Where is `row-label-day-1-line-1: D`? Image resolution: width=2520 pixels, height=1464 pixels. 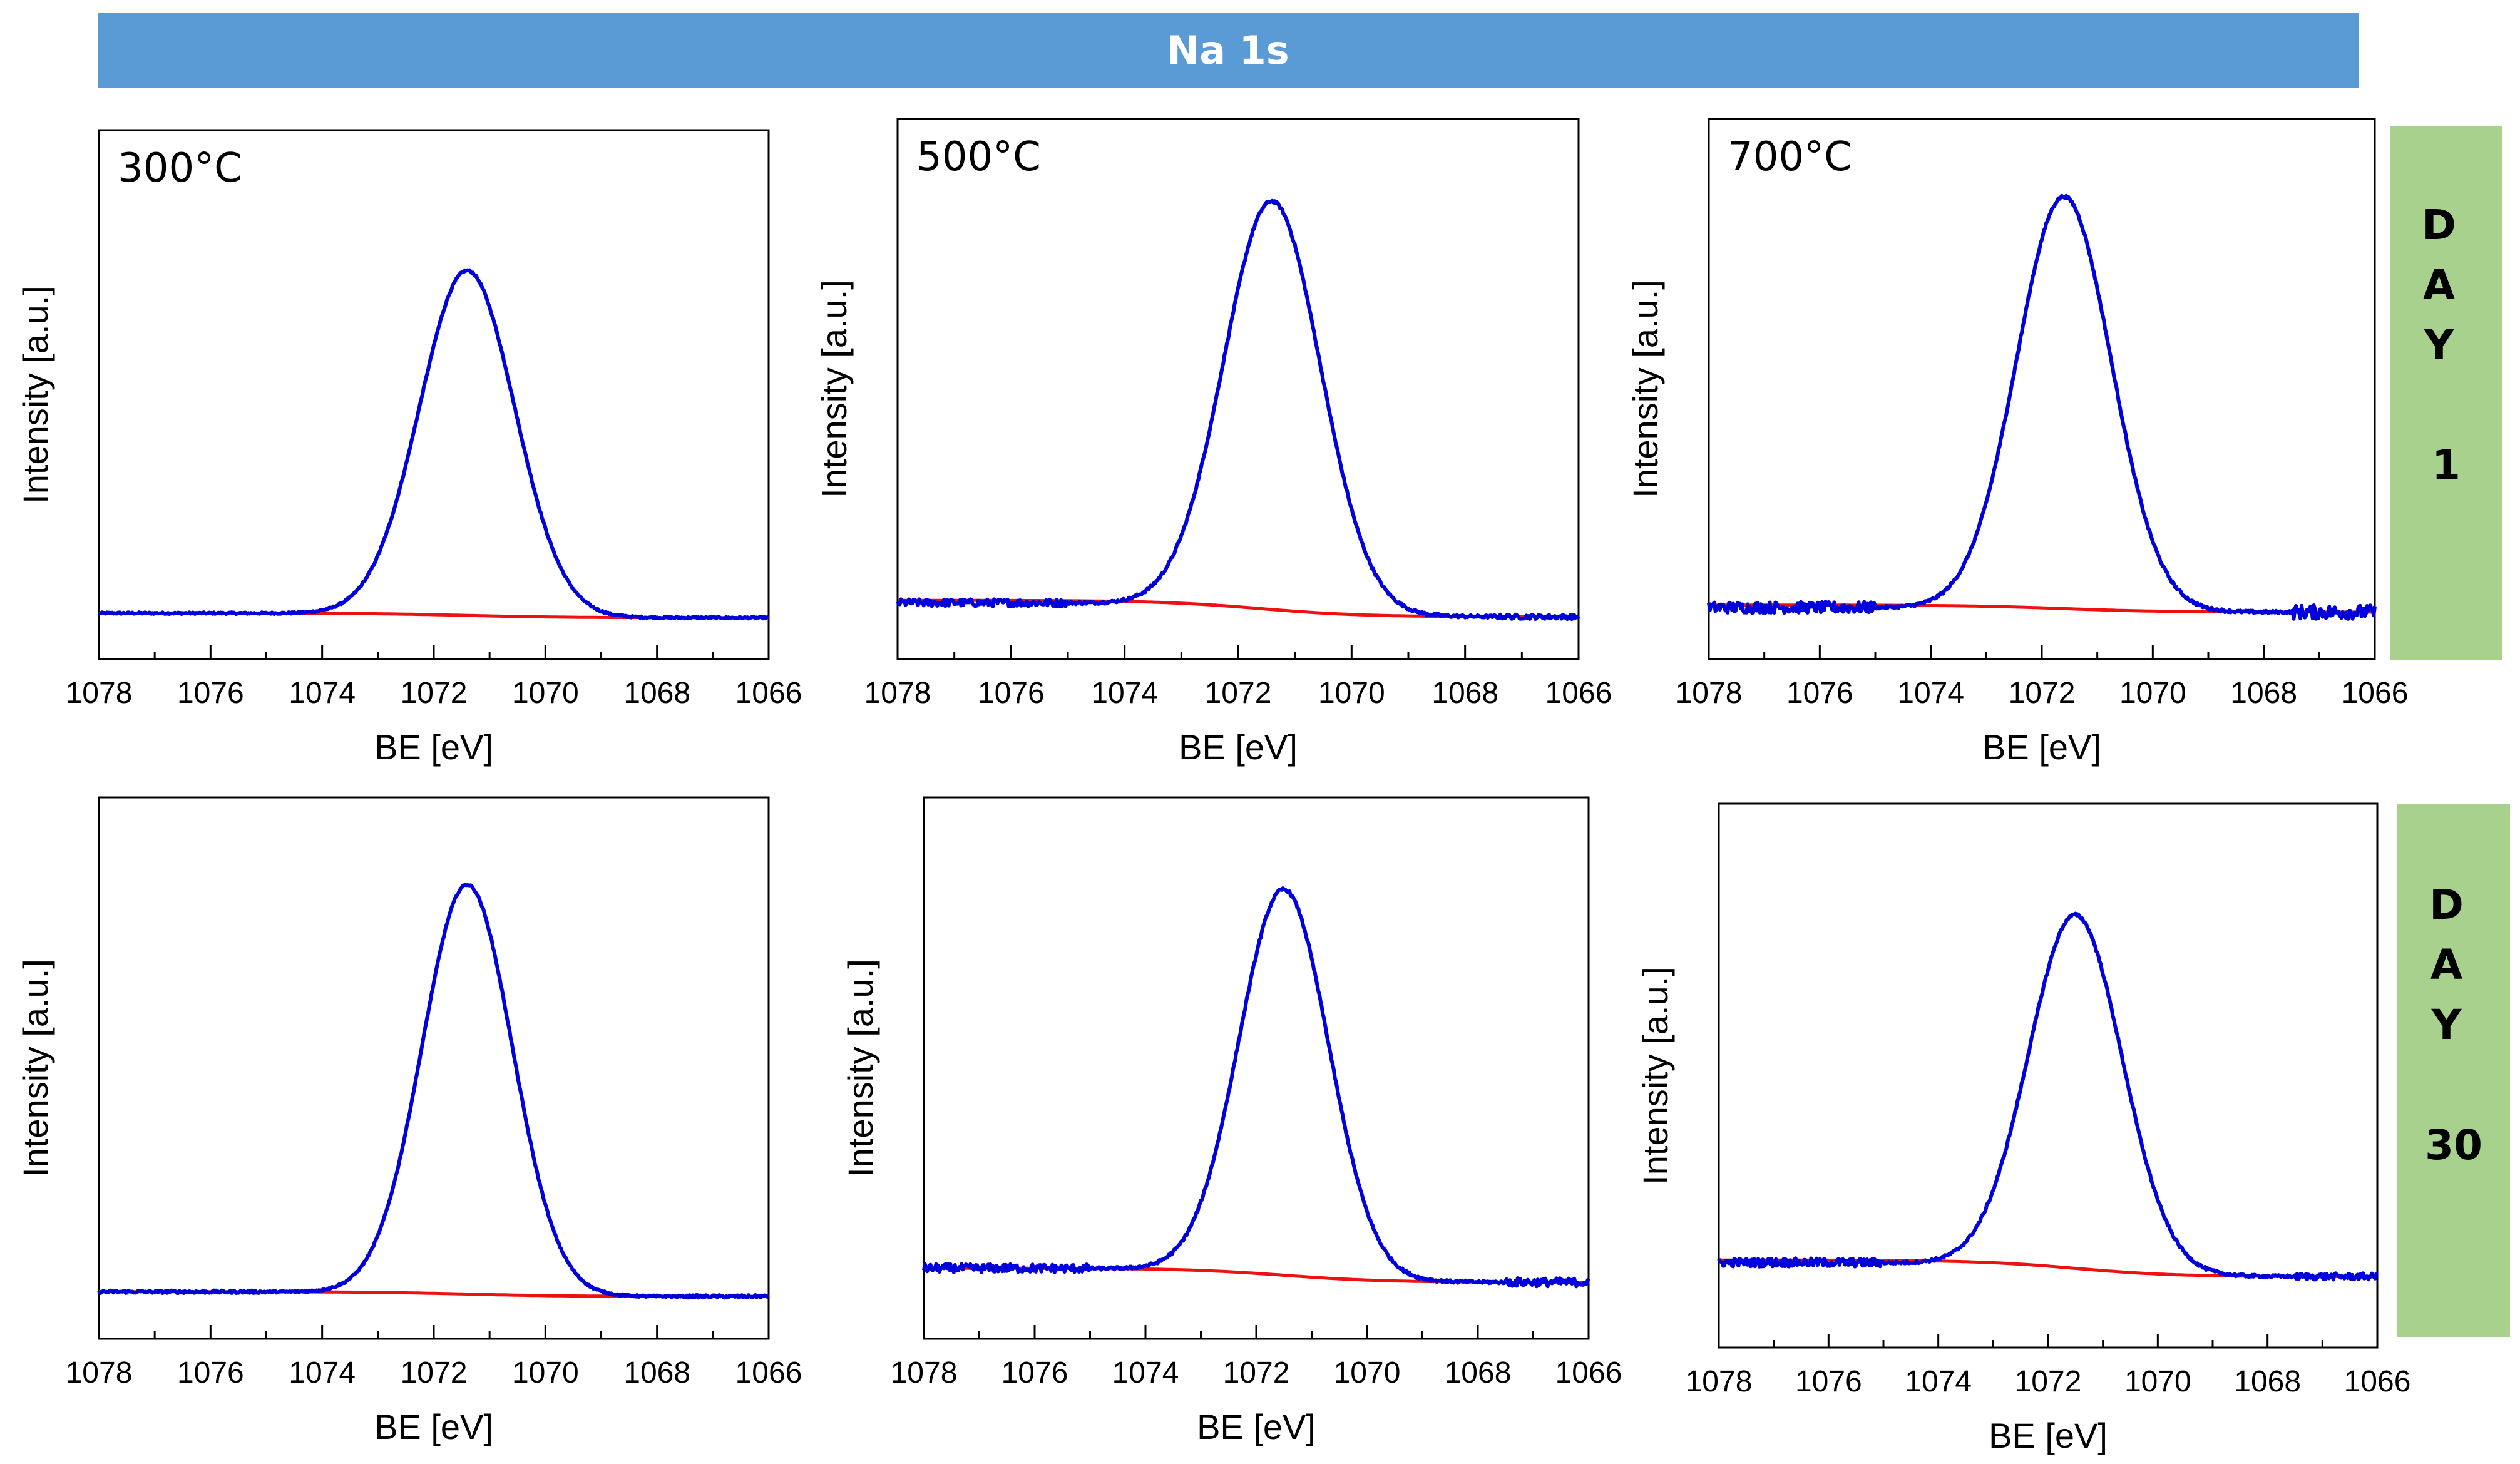
row-label-day-1-line-1: D is located at coordinates (2439, 225).